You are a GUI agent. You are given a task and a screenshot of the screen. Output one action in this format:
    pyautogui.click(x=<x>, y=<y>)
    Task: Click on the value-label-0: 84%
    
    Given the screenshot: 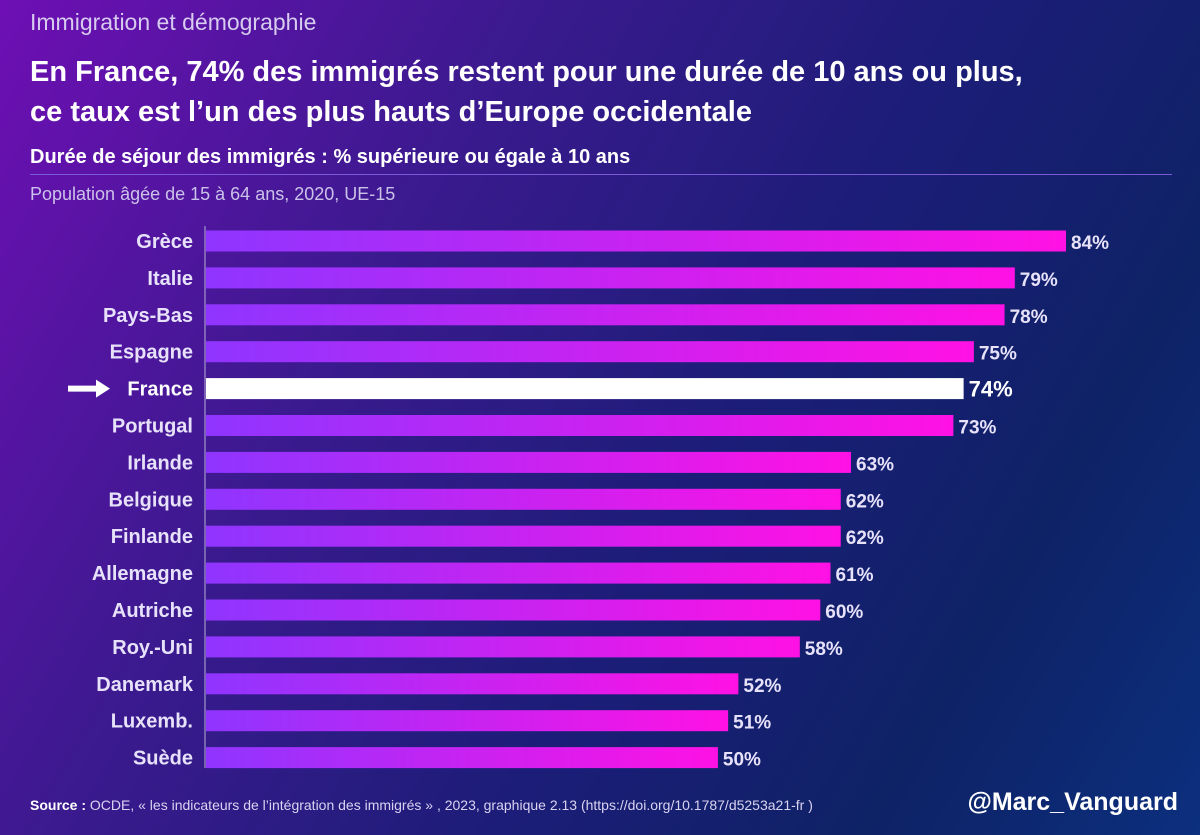 What is the action you would take?
    pyautogui.click(x=1090, y=243)
    